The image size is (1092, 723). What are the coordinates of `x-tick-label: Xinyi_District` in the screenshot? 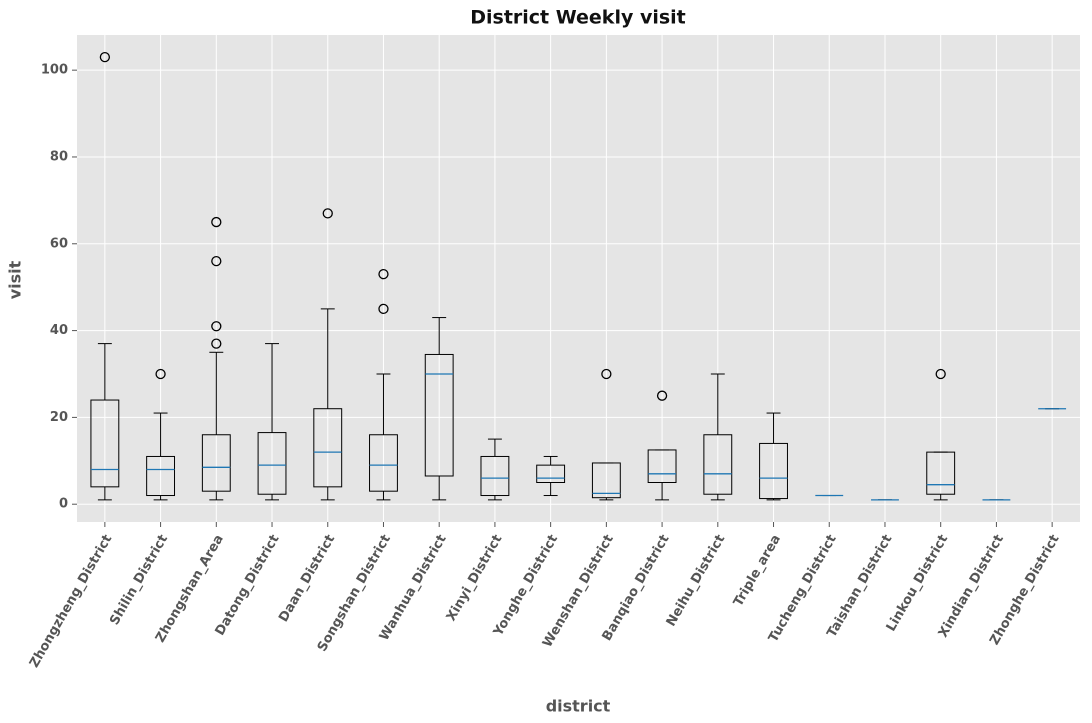 It's located at (475, 578).